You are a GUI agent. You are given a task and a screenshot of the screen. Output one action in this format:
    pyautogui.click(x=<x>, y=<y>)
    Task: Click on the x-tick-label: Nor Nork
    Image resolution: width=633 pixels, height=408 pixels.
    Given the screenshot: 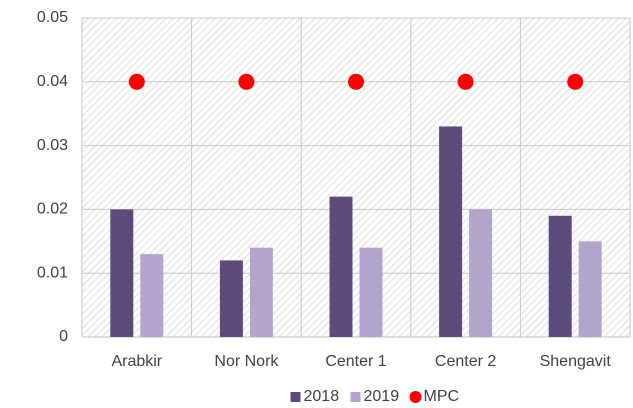 What is the action you would take?
    pyautogui.click(x=246, y=361)
    